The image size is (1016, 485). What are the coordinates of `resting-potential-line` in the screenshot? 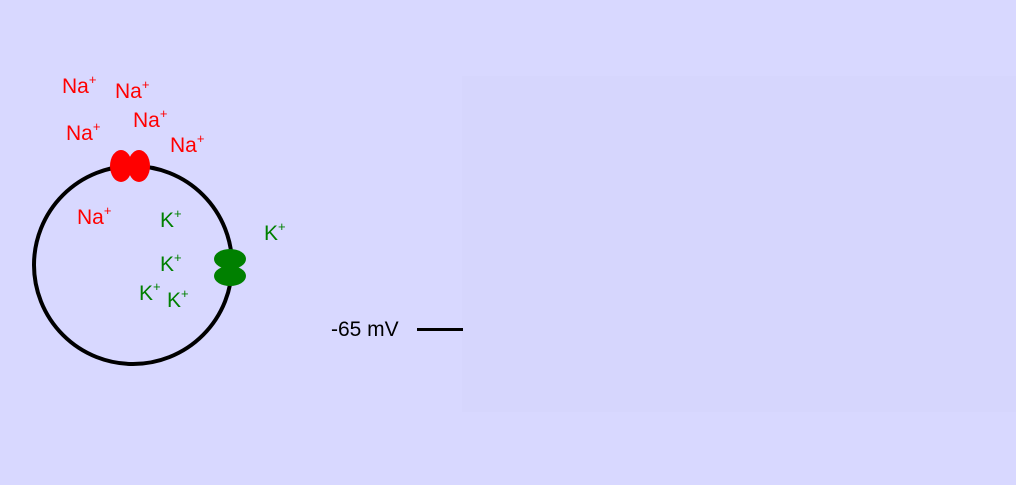 It's located at (440, 329).